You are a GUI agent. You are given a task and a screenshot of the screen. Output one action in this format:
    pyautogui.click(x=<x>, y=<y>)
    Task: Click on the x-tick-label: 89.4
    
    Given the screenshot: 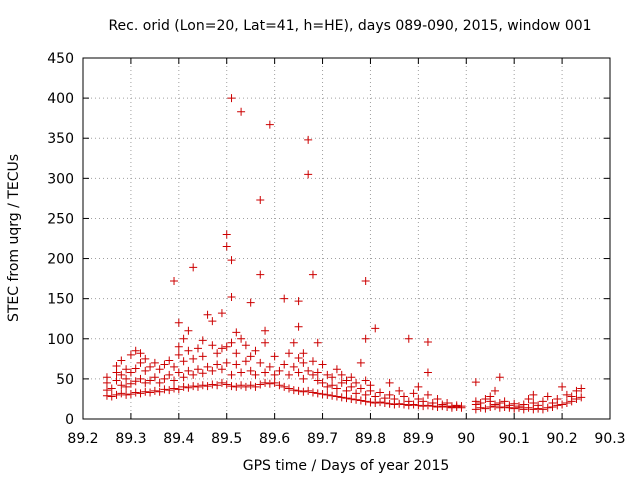 What is the action you would take?
    pyautogui.click(x=178, y=439)
    